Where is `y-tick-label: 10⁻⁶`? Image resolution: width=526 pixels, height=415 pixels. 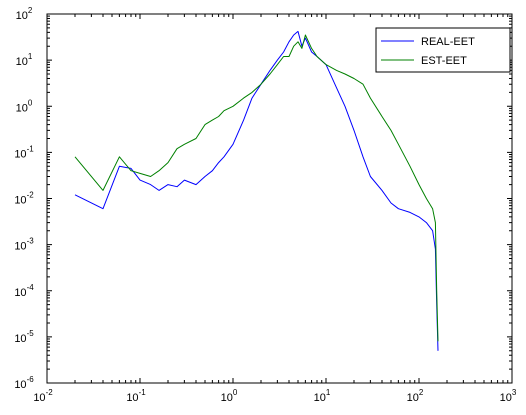 y-tick-label: 10⁻⁶ is located at coordinates (24, 383).